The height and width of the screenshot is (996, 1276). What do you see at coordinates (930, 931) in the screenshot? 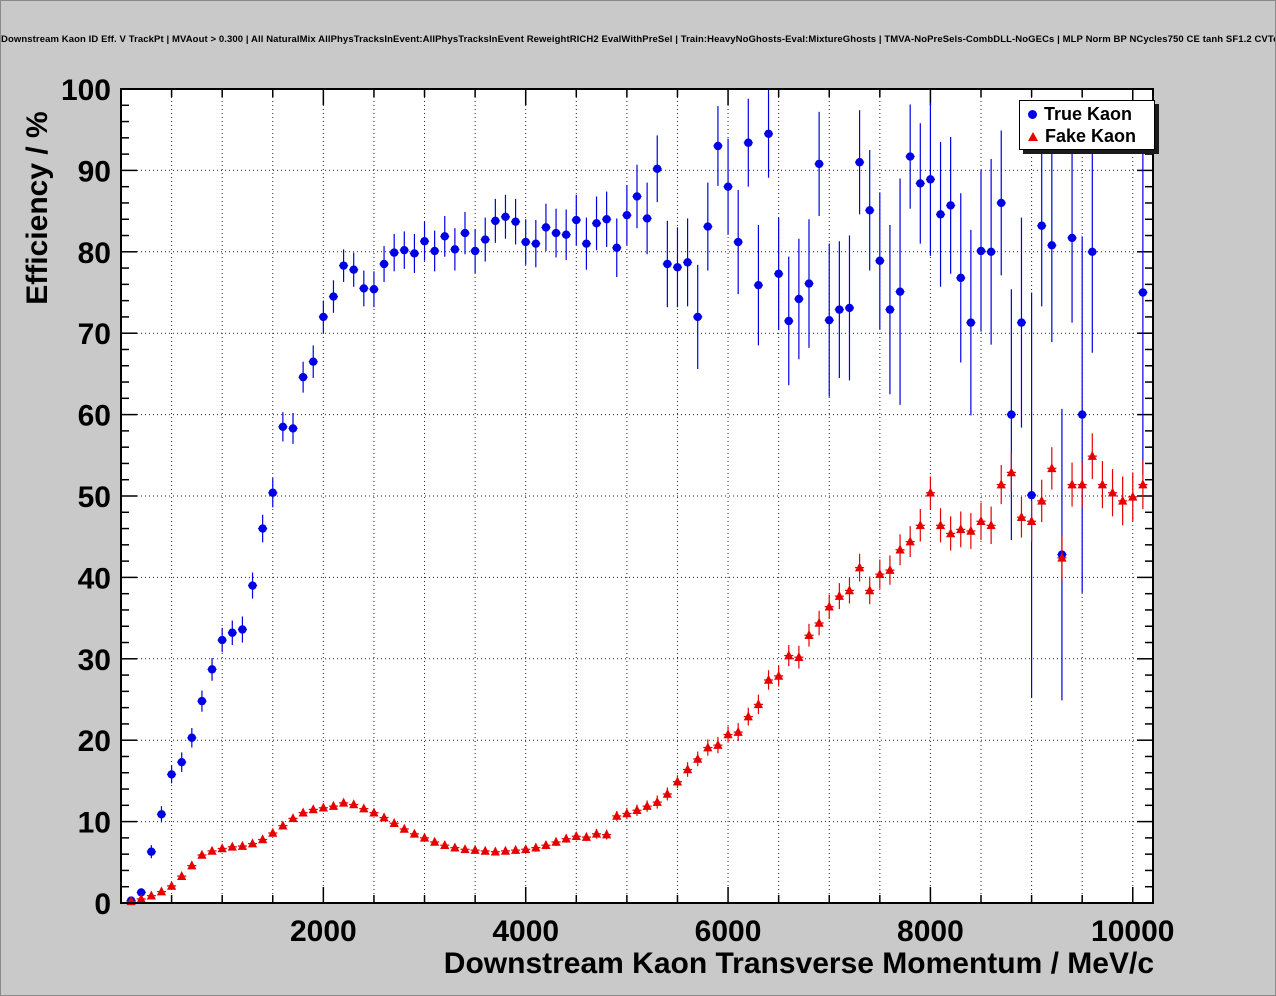
I see `svg-text: 8000` at bounding box center [930, 931].